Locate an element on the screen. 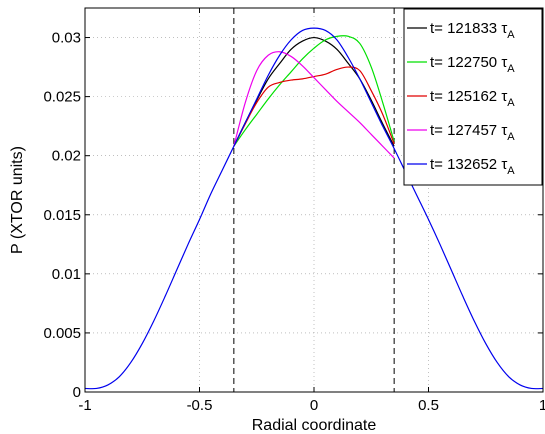 This screenshot has width=545, height=434. y-tick-label: 0.025 is located at coordinates (62, 97).